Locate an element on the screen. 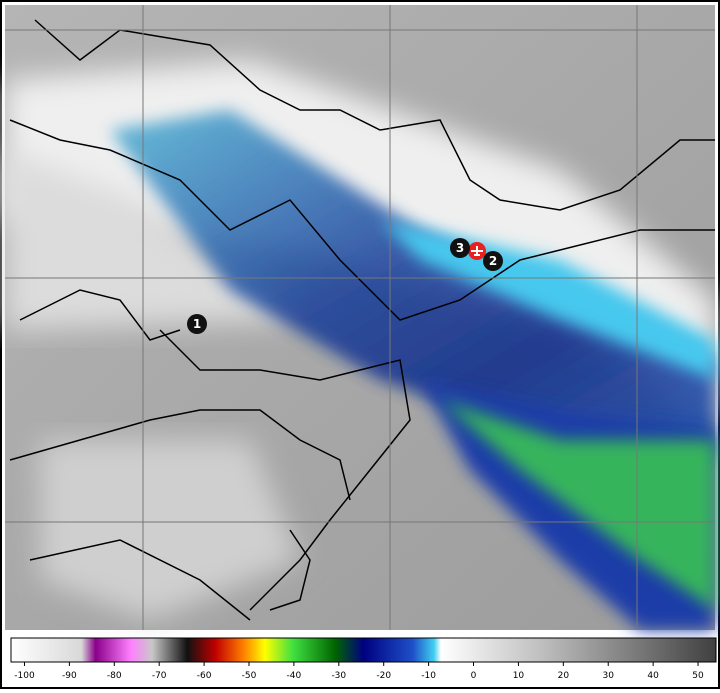 This screenshot has height=693, width=720. colorbar-label: -60 is located at coordinates (204, 676).